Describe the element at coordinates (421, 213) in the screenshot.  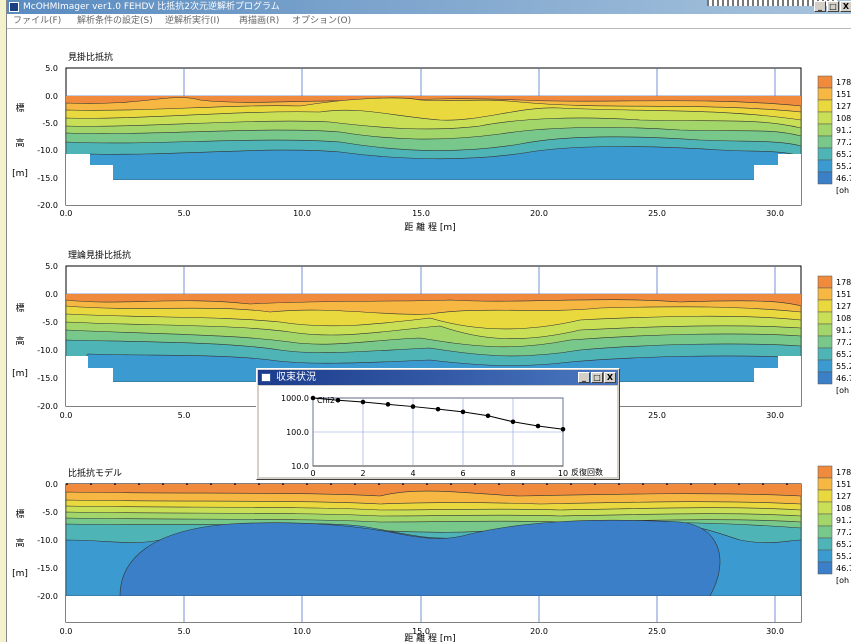
I see `svg-text: 15.0` at that location.